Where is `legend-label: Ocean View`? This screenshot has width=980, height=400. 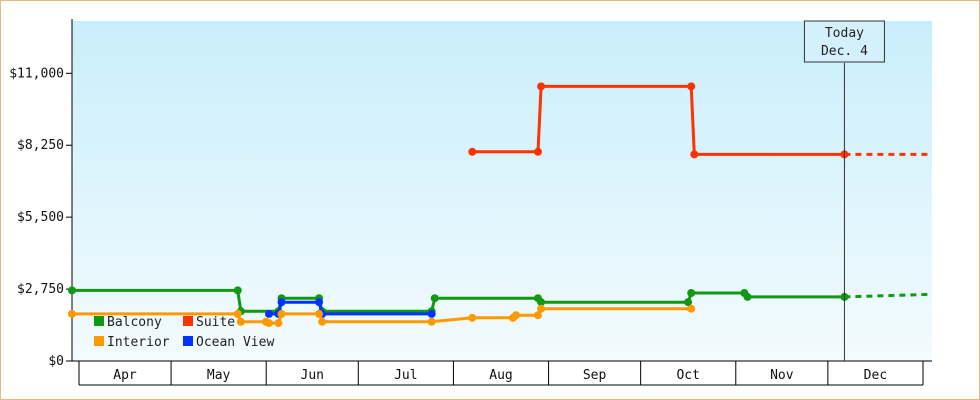 legend-label: Ocean View is located at coordinates (235, 342).